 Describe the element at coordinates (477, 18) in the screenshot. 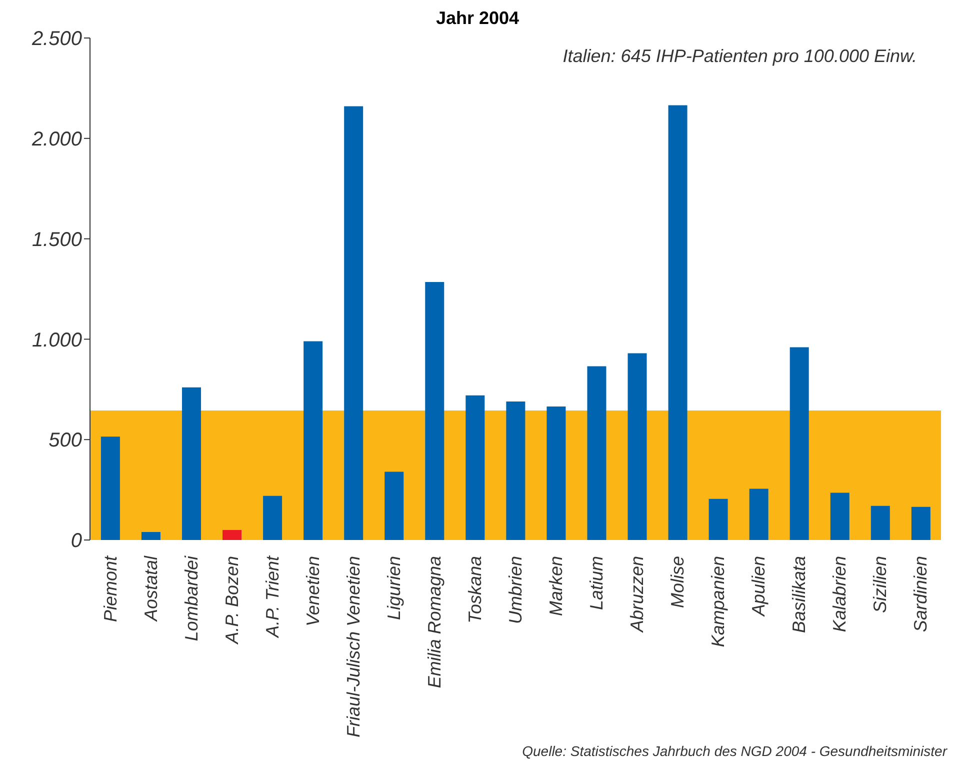

I see `chart-title: Jahr 2004` at that location.